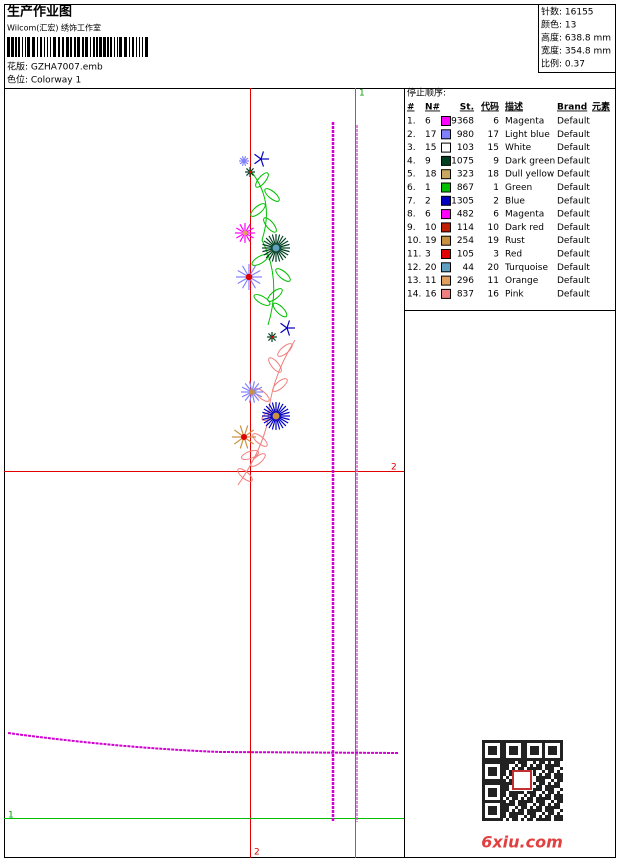  What do you see at coordinates (54, 28) in the screenshot?
I see `subtitle: Wilcom(汇宏) 绣饰工作室` at bounding box center [54, 28].